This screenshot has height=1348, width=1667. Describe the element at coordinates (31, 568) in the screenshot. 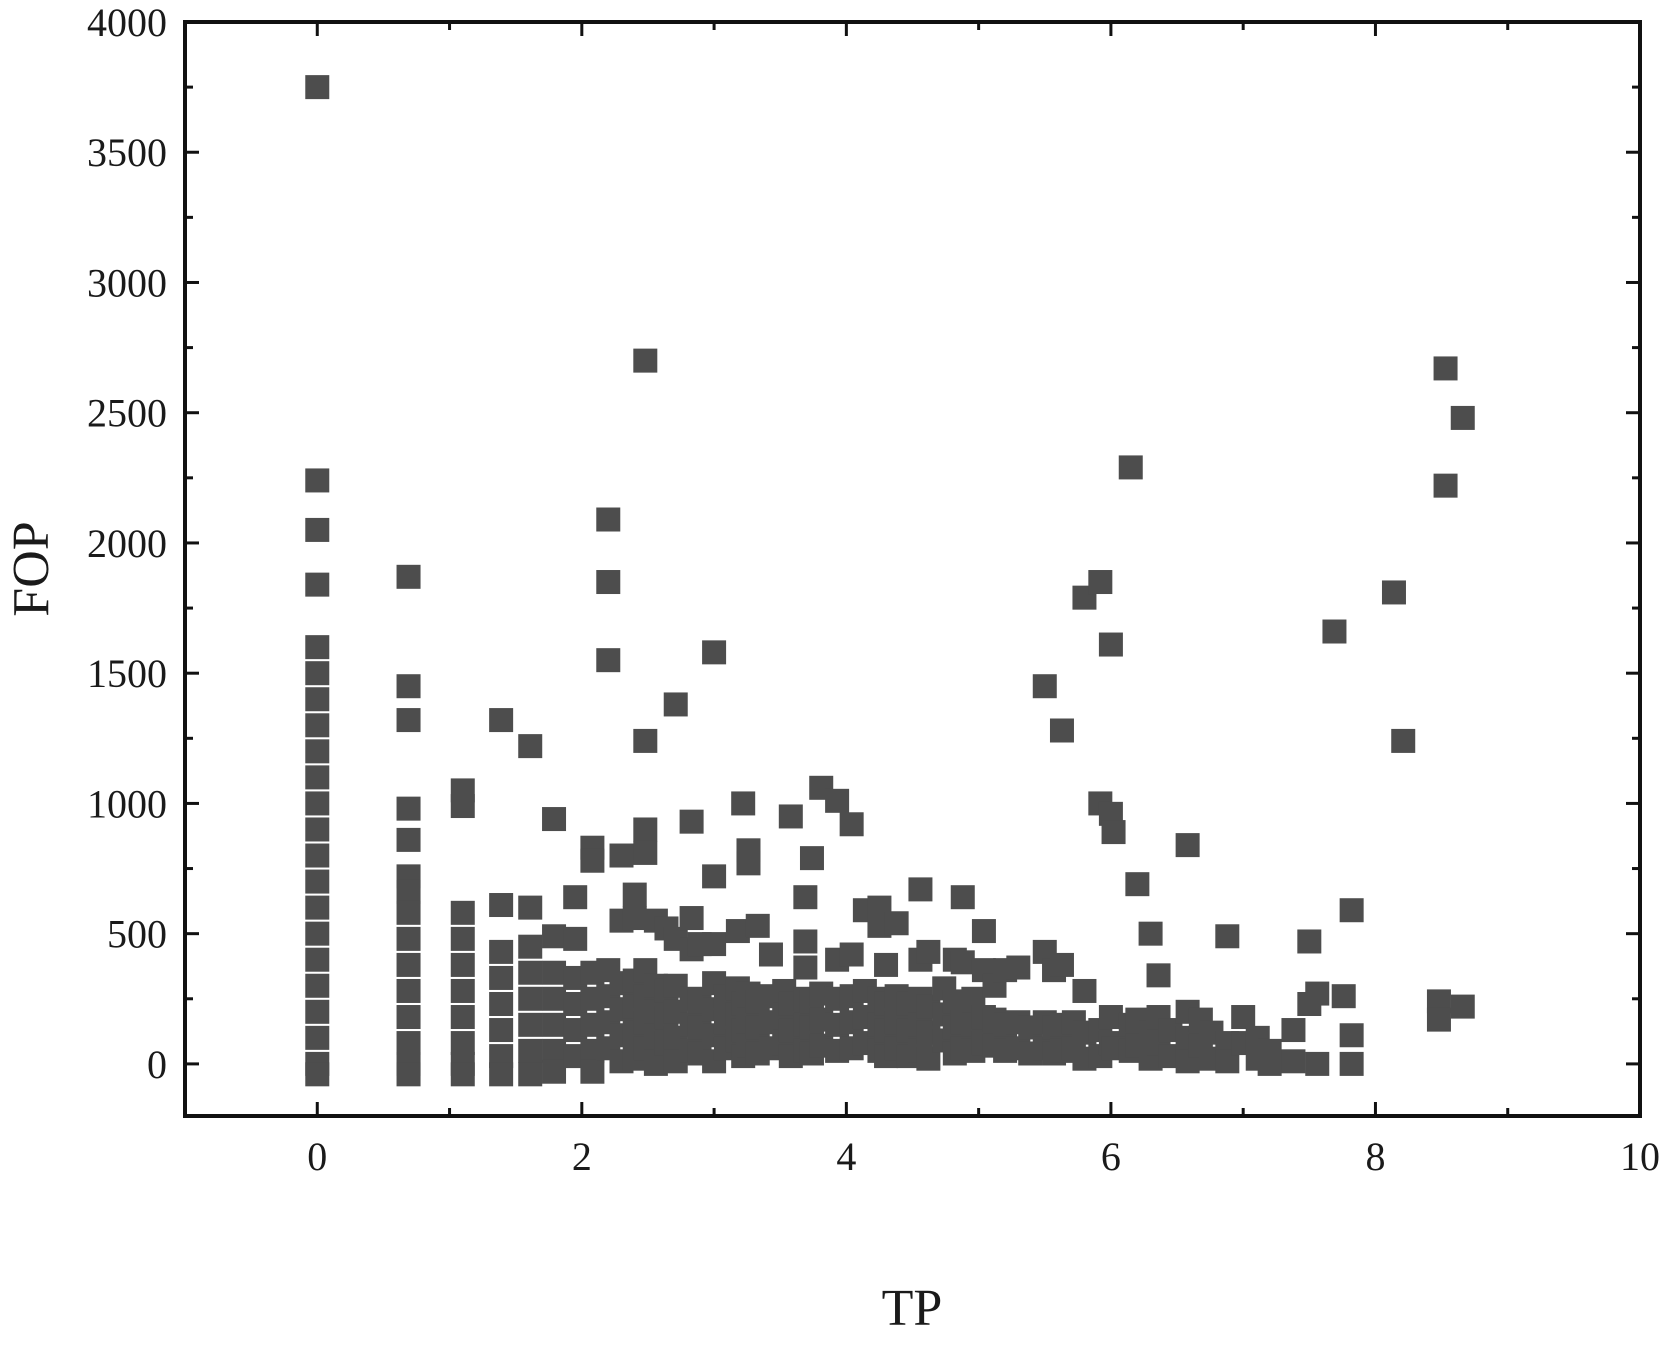

I see `y-axis-title: FOP` at that location.